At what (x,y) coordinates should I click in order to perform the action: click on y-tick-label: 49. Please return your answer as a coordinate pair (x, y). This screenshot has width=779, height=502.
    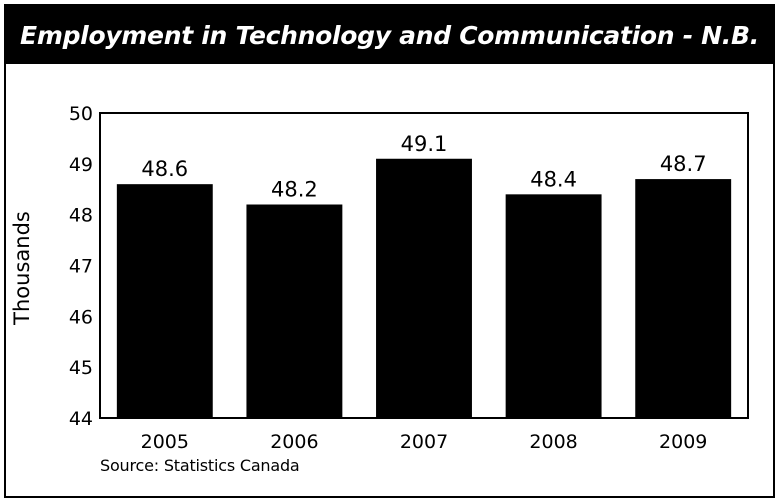
    Looking at the image, I should click on (81, 165).